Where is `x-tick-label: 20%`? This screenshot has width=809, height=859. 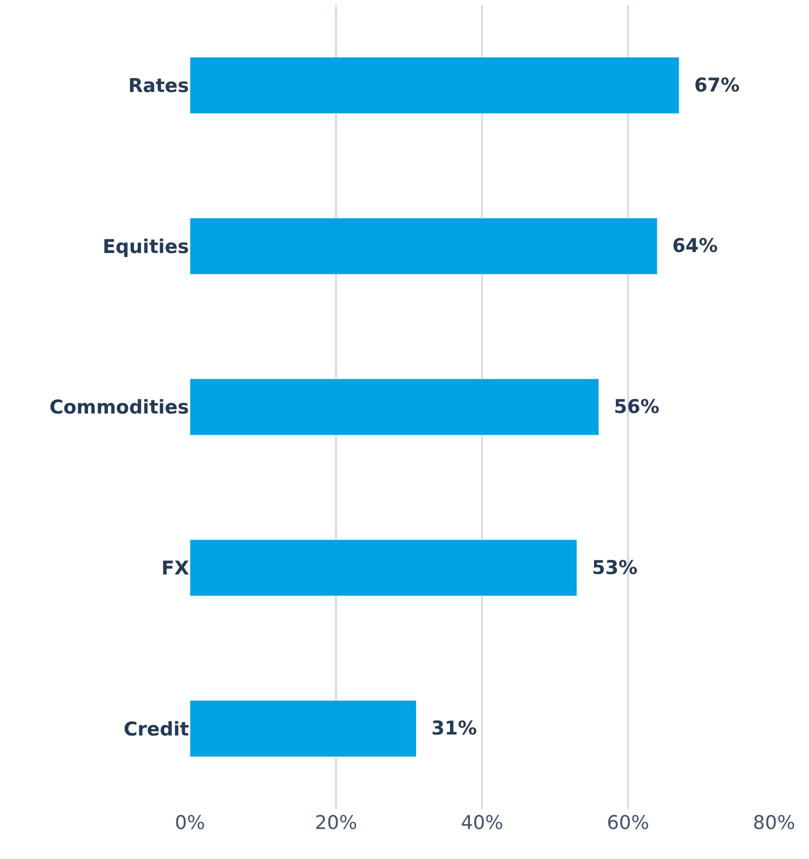
x-tick-label: 20% is located at coordinates (336, 823).